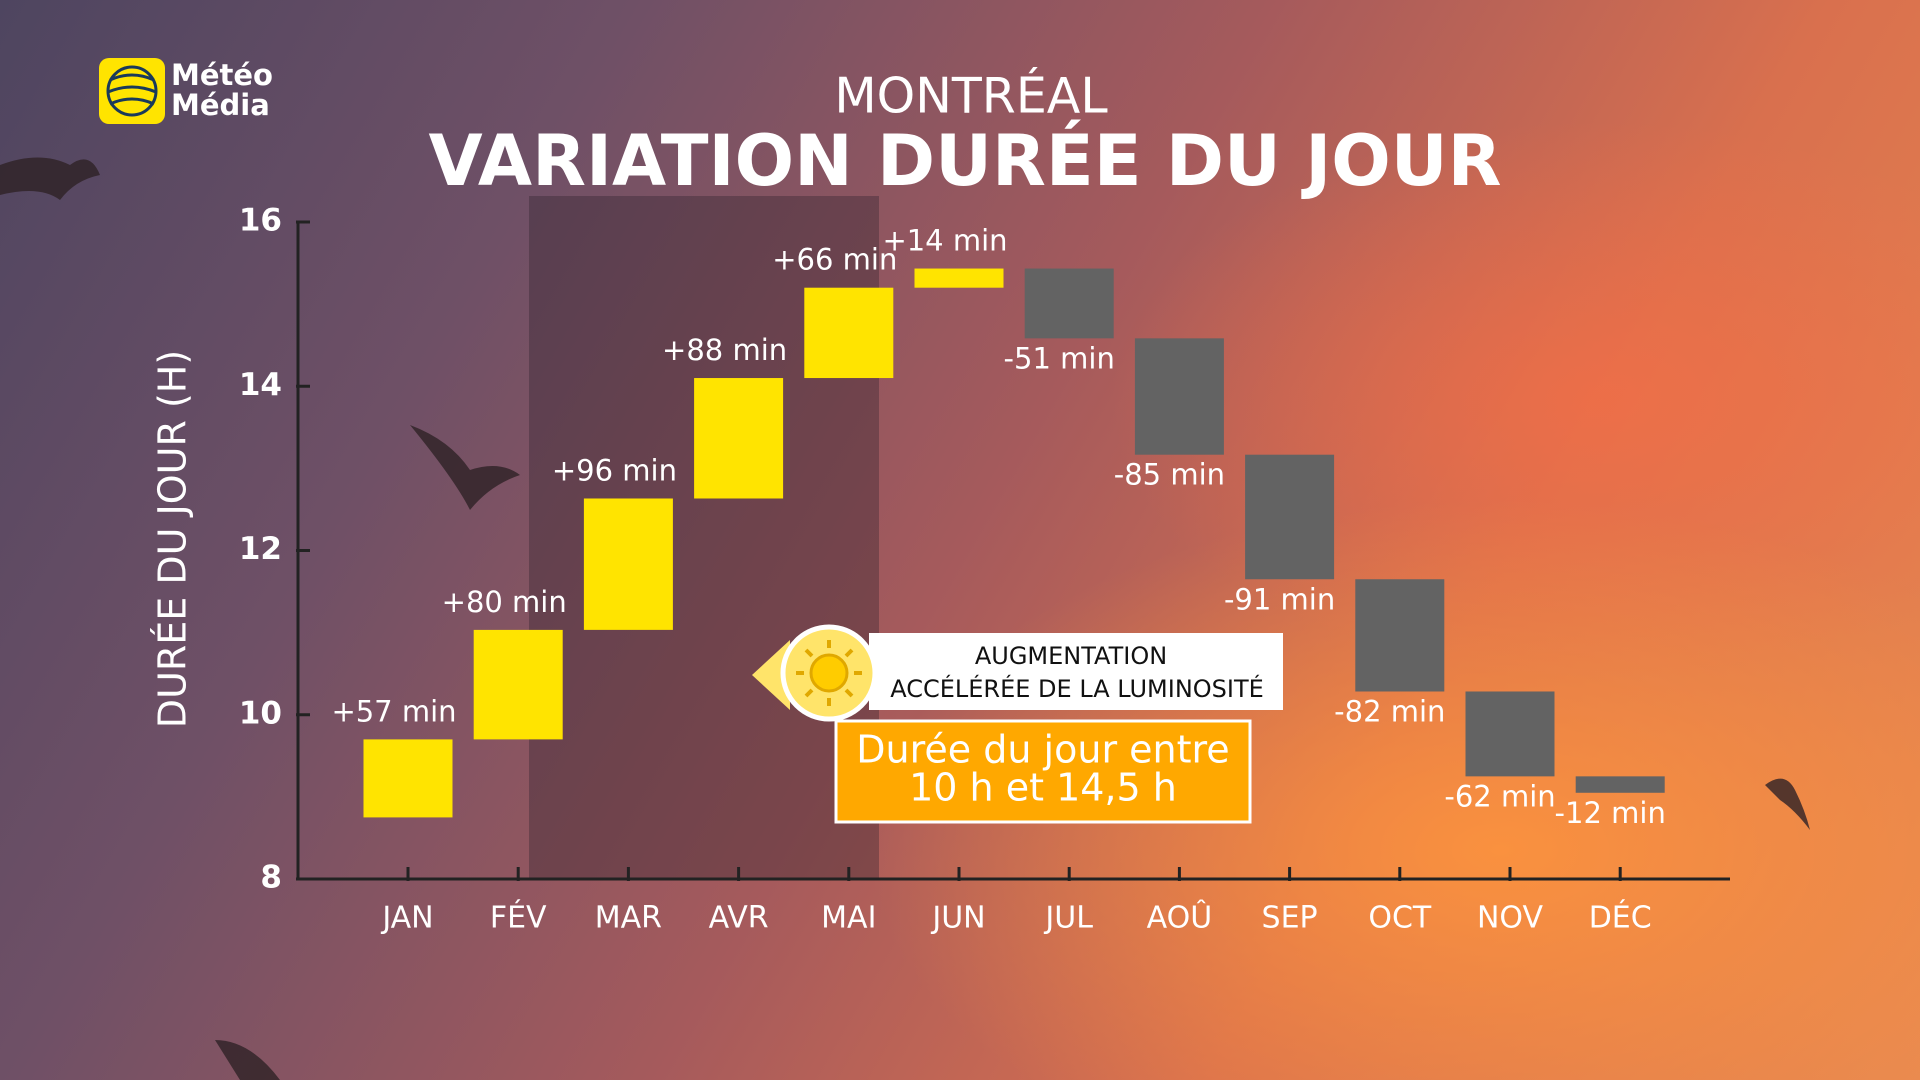  Describe the element at coordinates (848, 918) in the screenshot. I see `x-tick-label: MAI` at that location.